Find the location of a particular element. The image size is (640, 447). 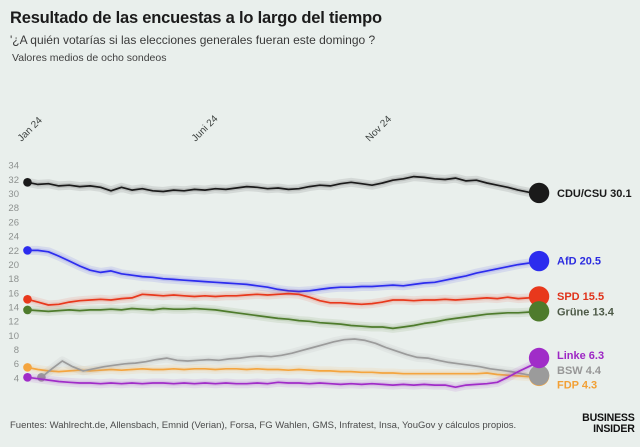

legend-label-gruene: Grüne 13.4 is located at coordinates (586, 312).